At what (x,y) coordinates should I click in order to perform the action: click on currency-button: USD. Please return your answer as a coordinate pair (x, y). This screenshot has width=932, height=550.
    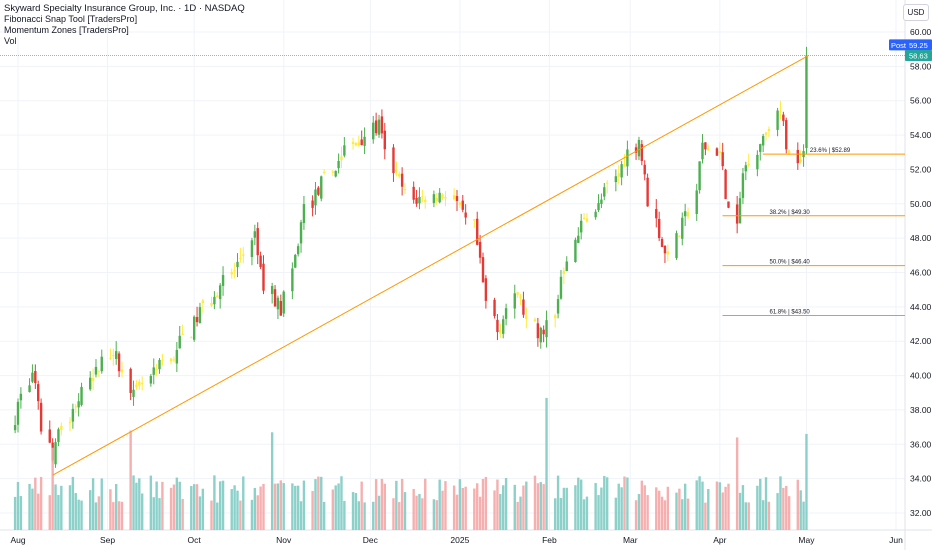
    Looking at the image, I should click on (916, 12).